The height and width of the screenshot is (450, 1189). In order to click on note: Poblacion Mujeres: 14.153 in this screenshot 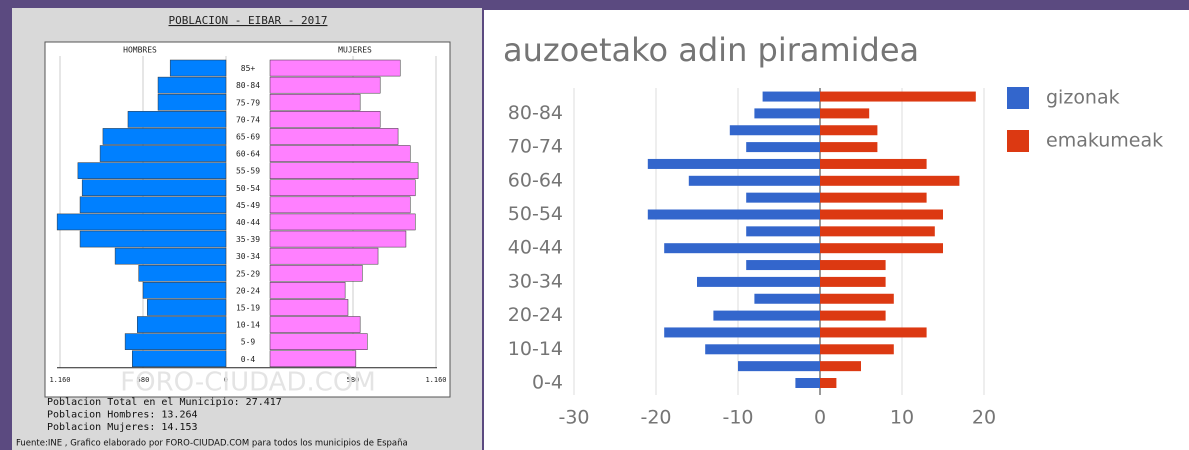, I will do `click(122, 427)`.